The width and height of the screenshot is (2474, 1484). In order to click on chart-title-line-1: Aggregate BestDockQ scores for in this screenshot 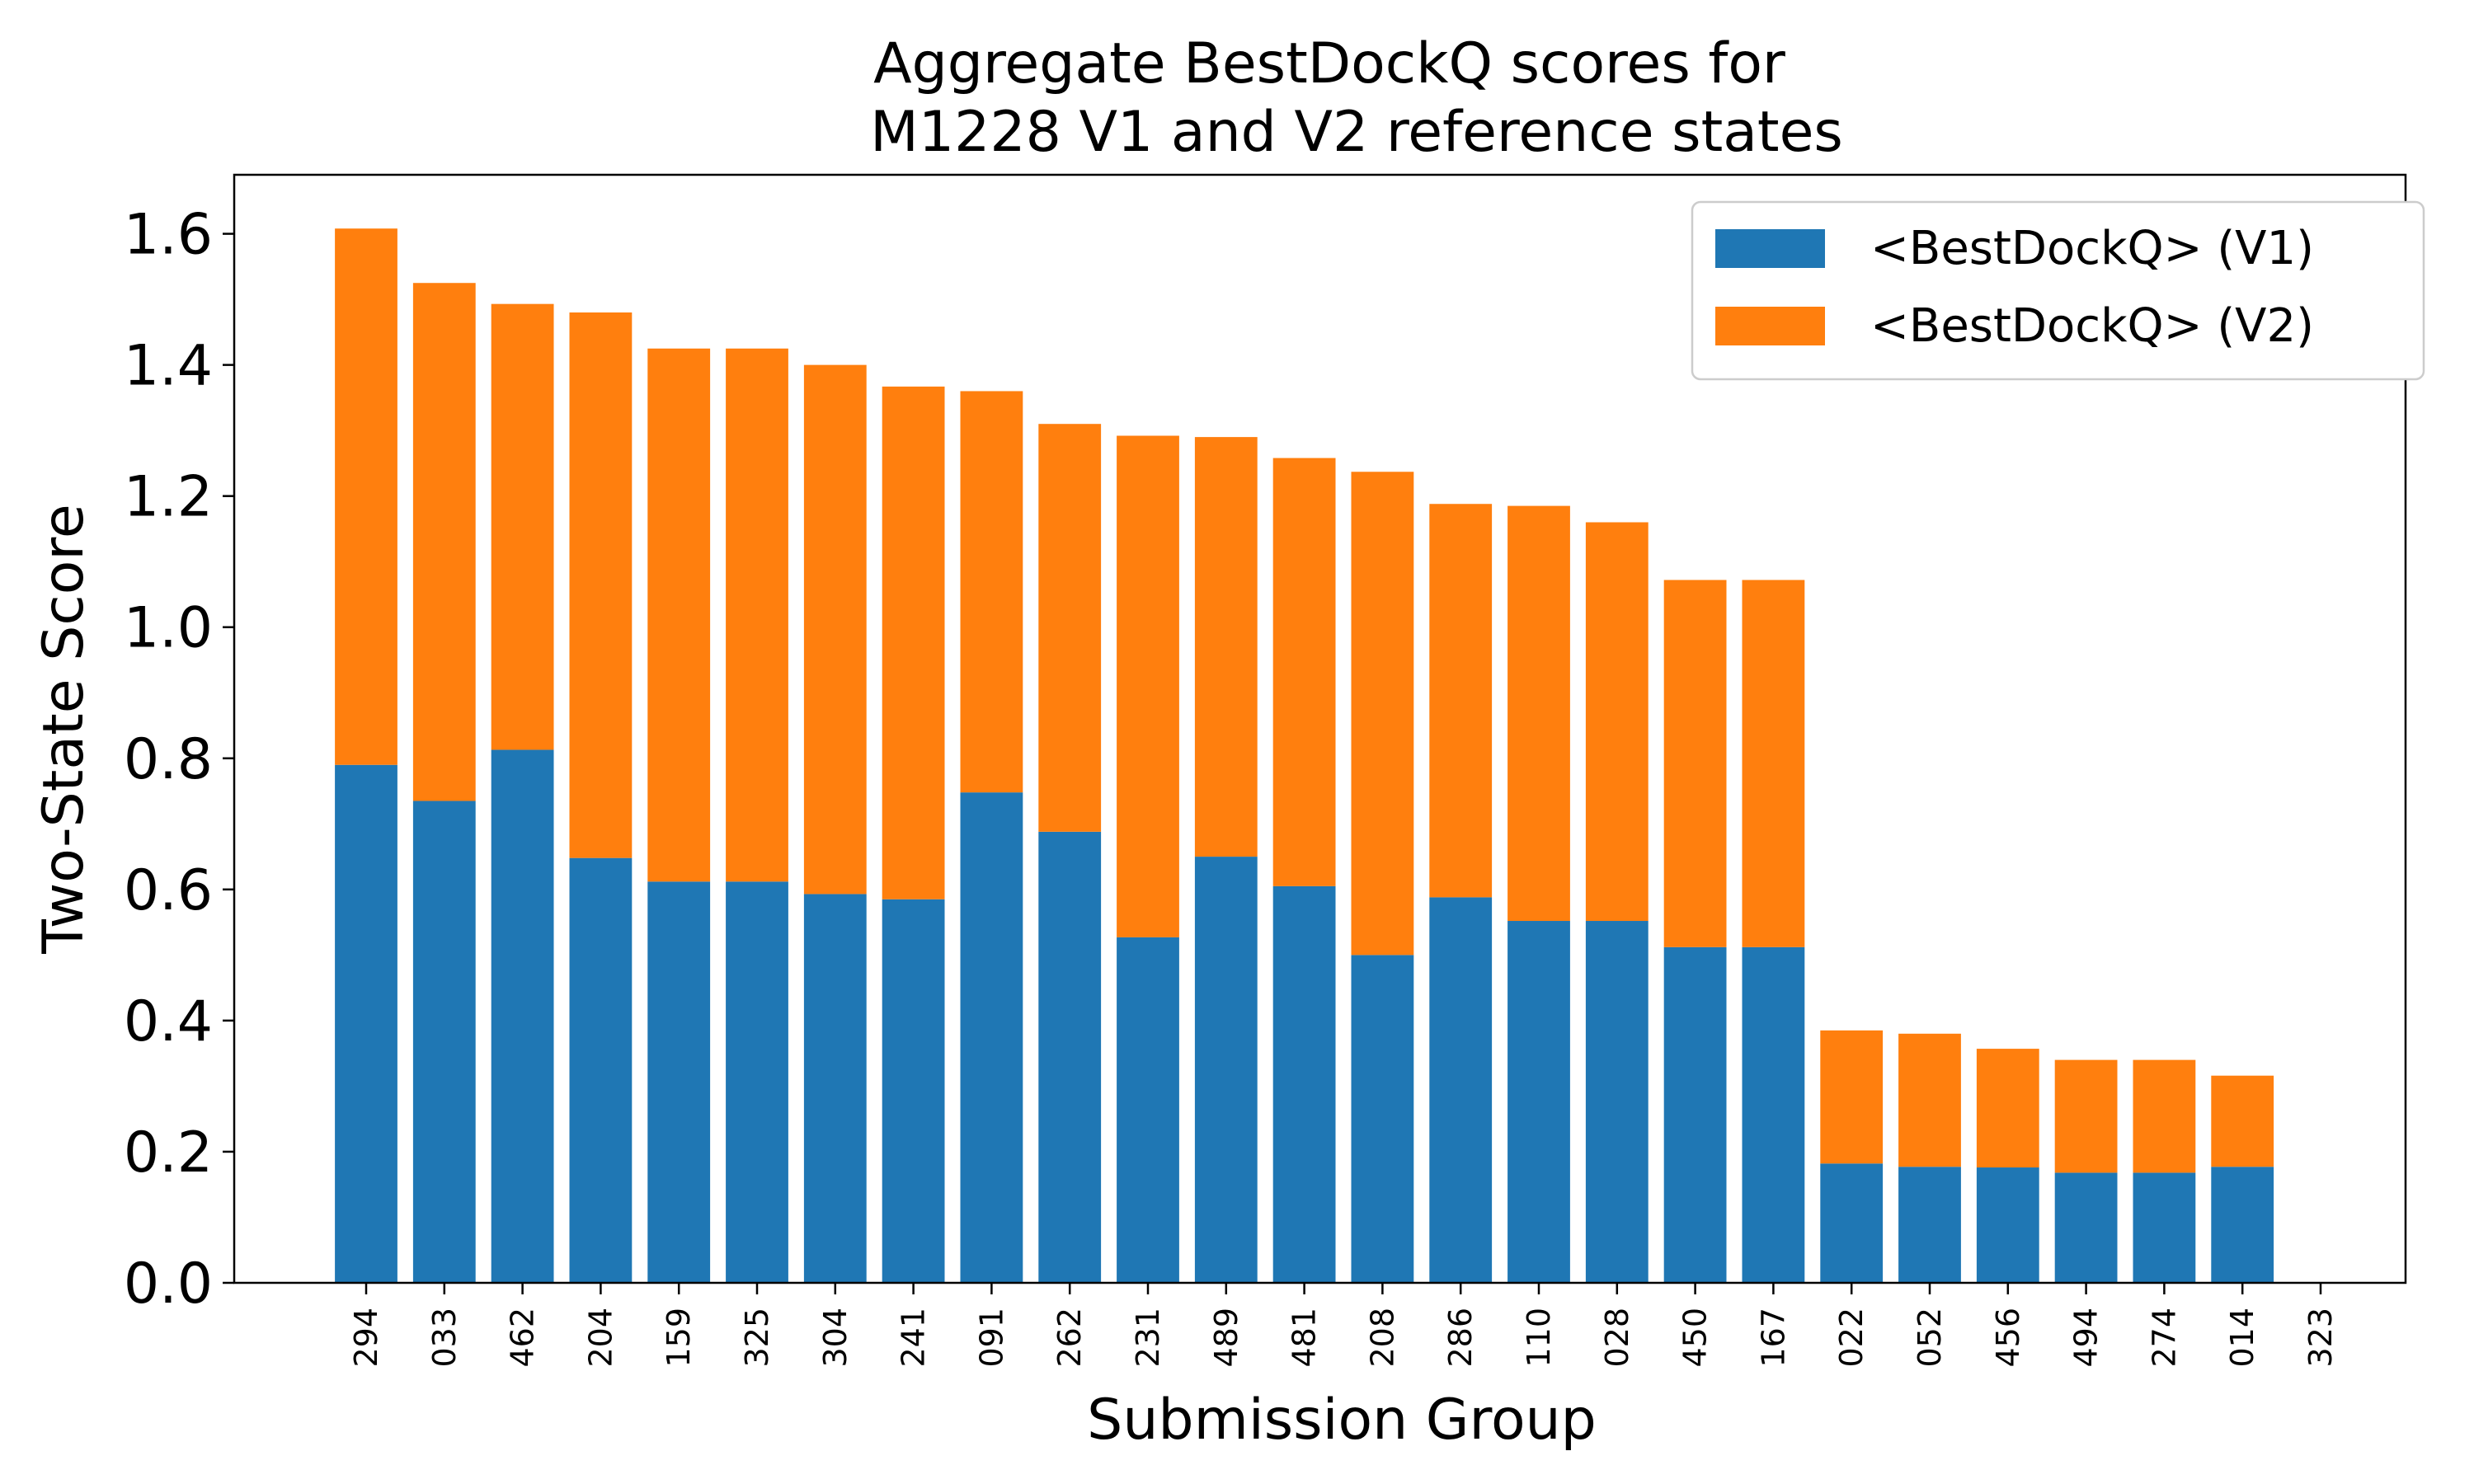, I will do `click(1329, 63)`.